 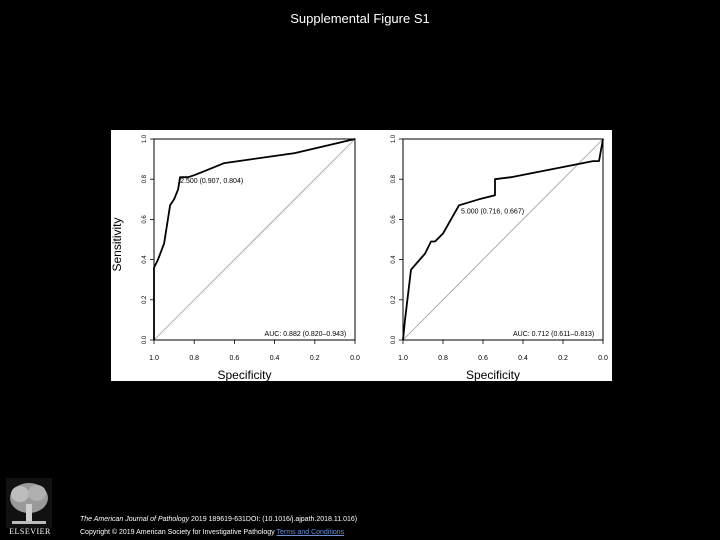 What do you see at coordinates (145, 299) in the screenshot?
I see `chart-1-y-tick-label: 0.2` at bounding box center [145, 299].